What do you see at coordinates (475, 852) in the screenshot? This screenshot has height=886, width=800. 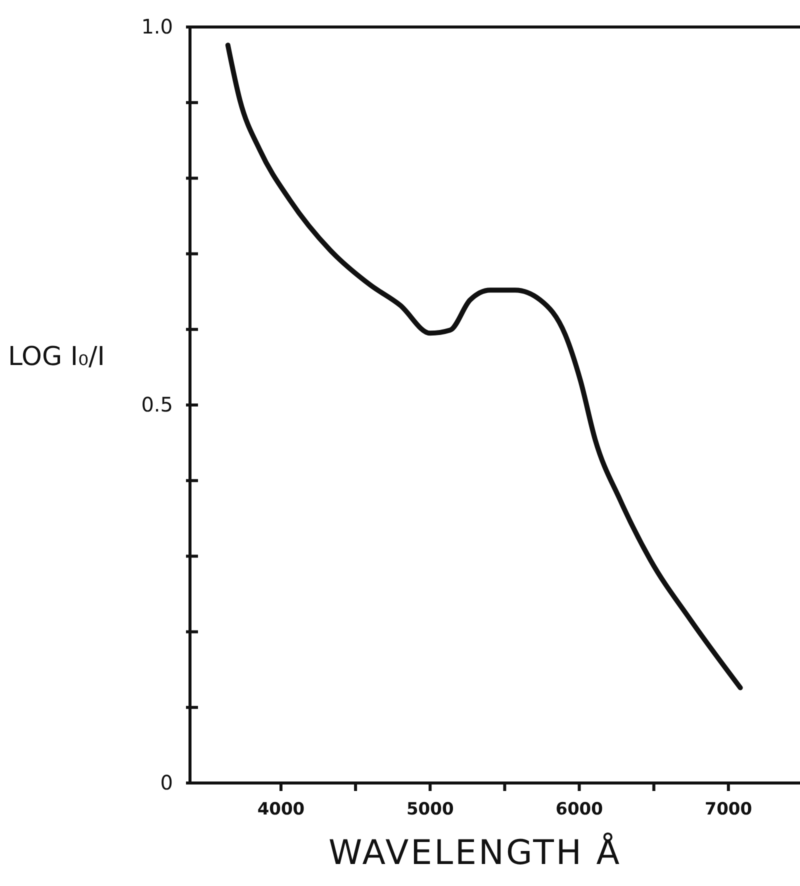 I see `x-axis-title: WAVELENGTH Å` at bounding box center [475, 852].